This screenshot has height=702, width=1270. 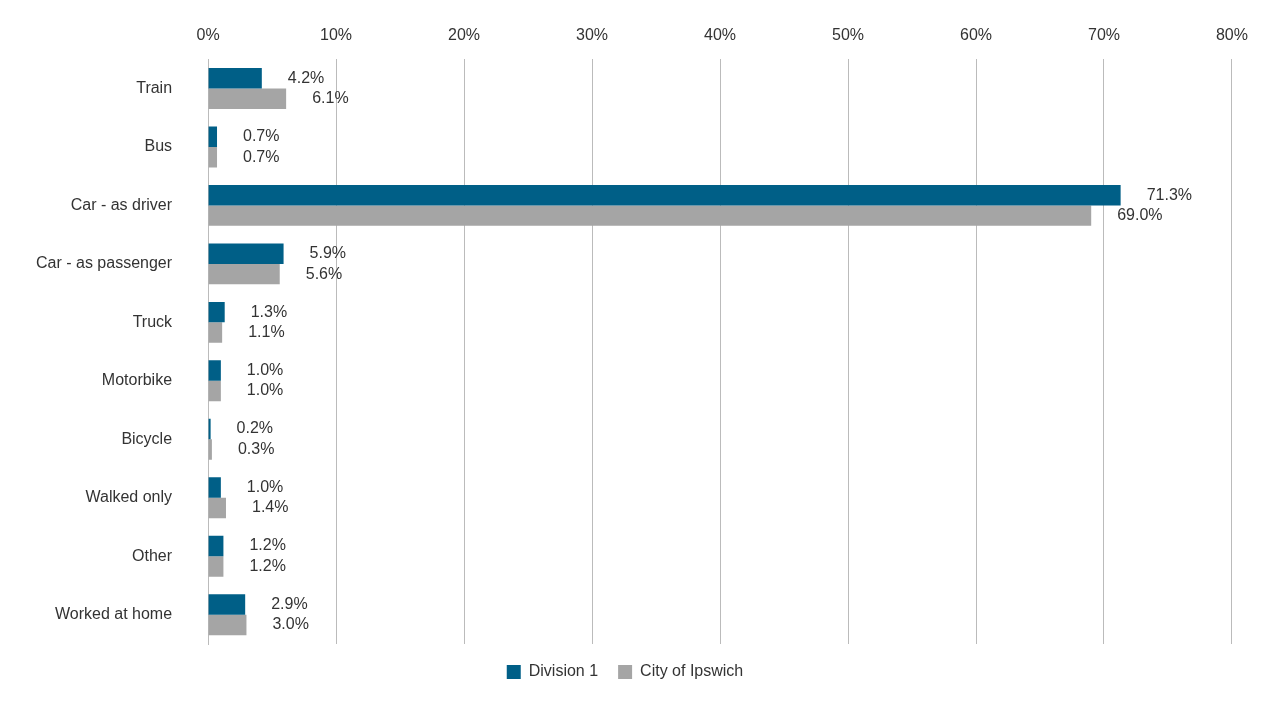 I want to click on data-label: 0.2%, so click(x=255, y=428).